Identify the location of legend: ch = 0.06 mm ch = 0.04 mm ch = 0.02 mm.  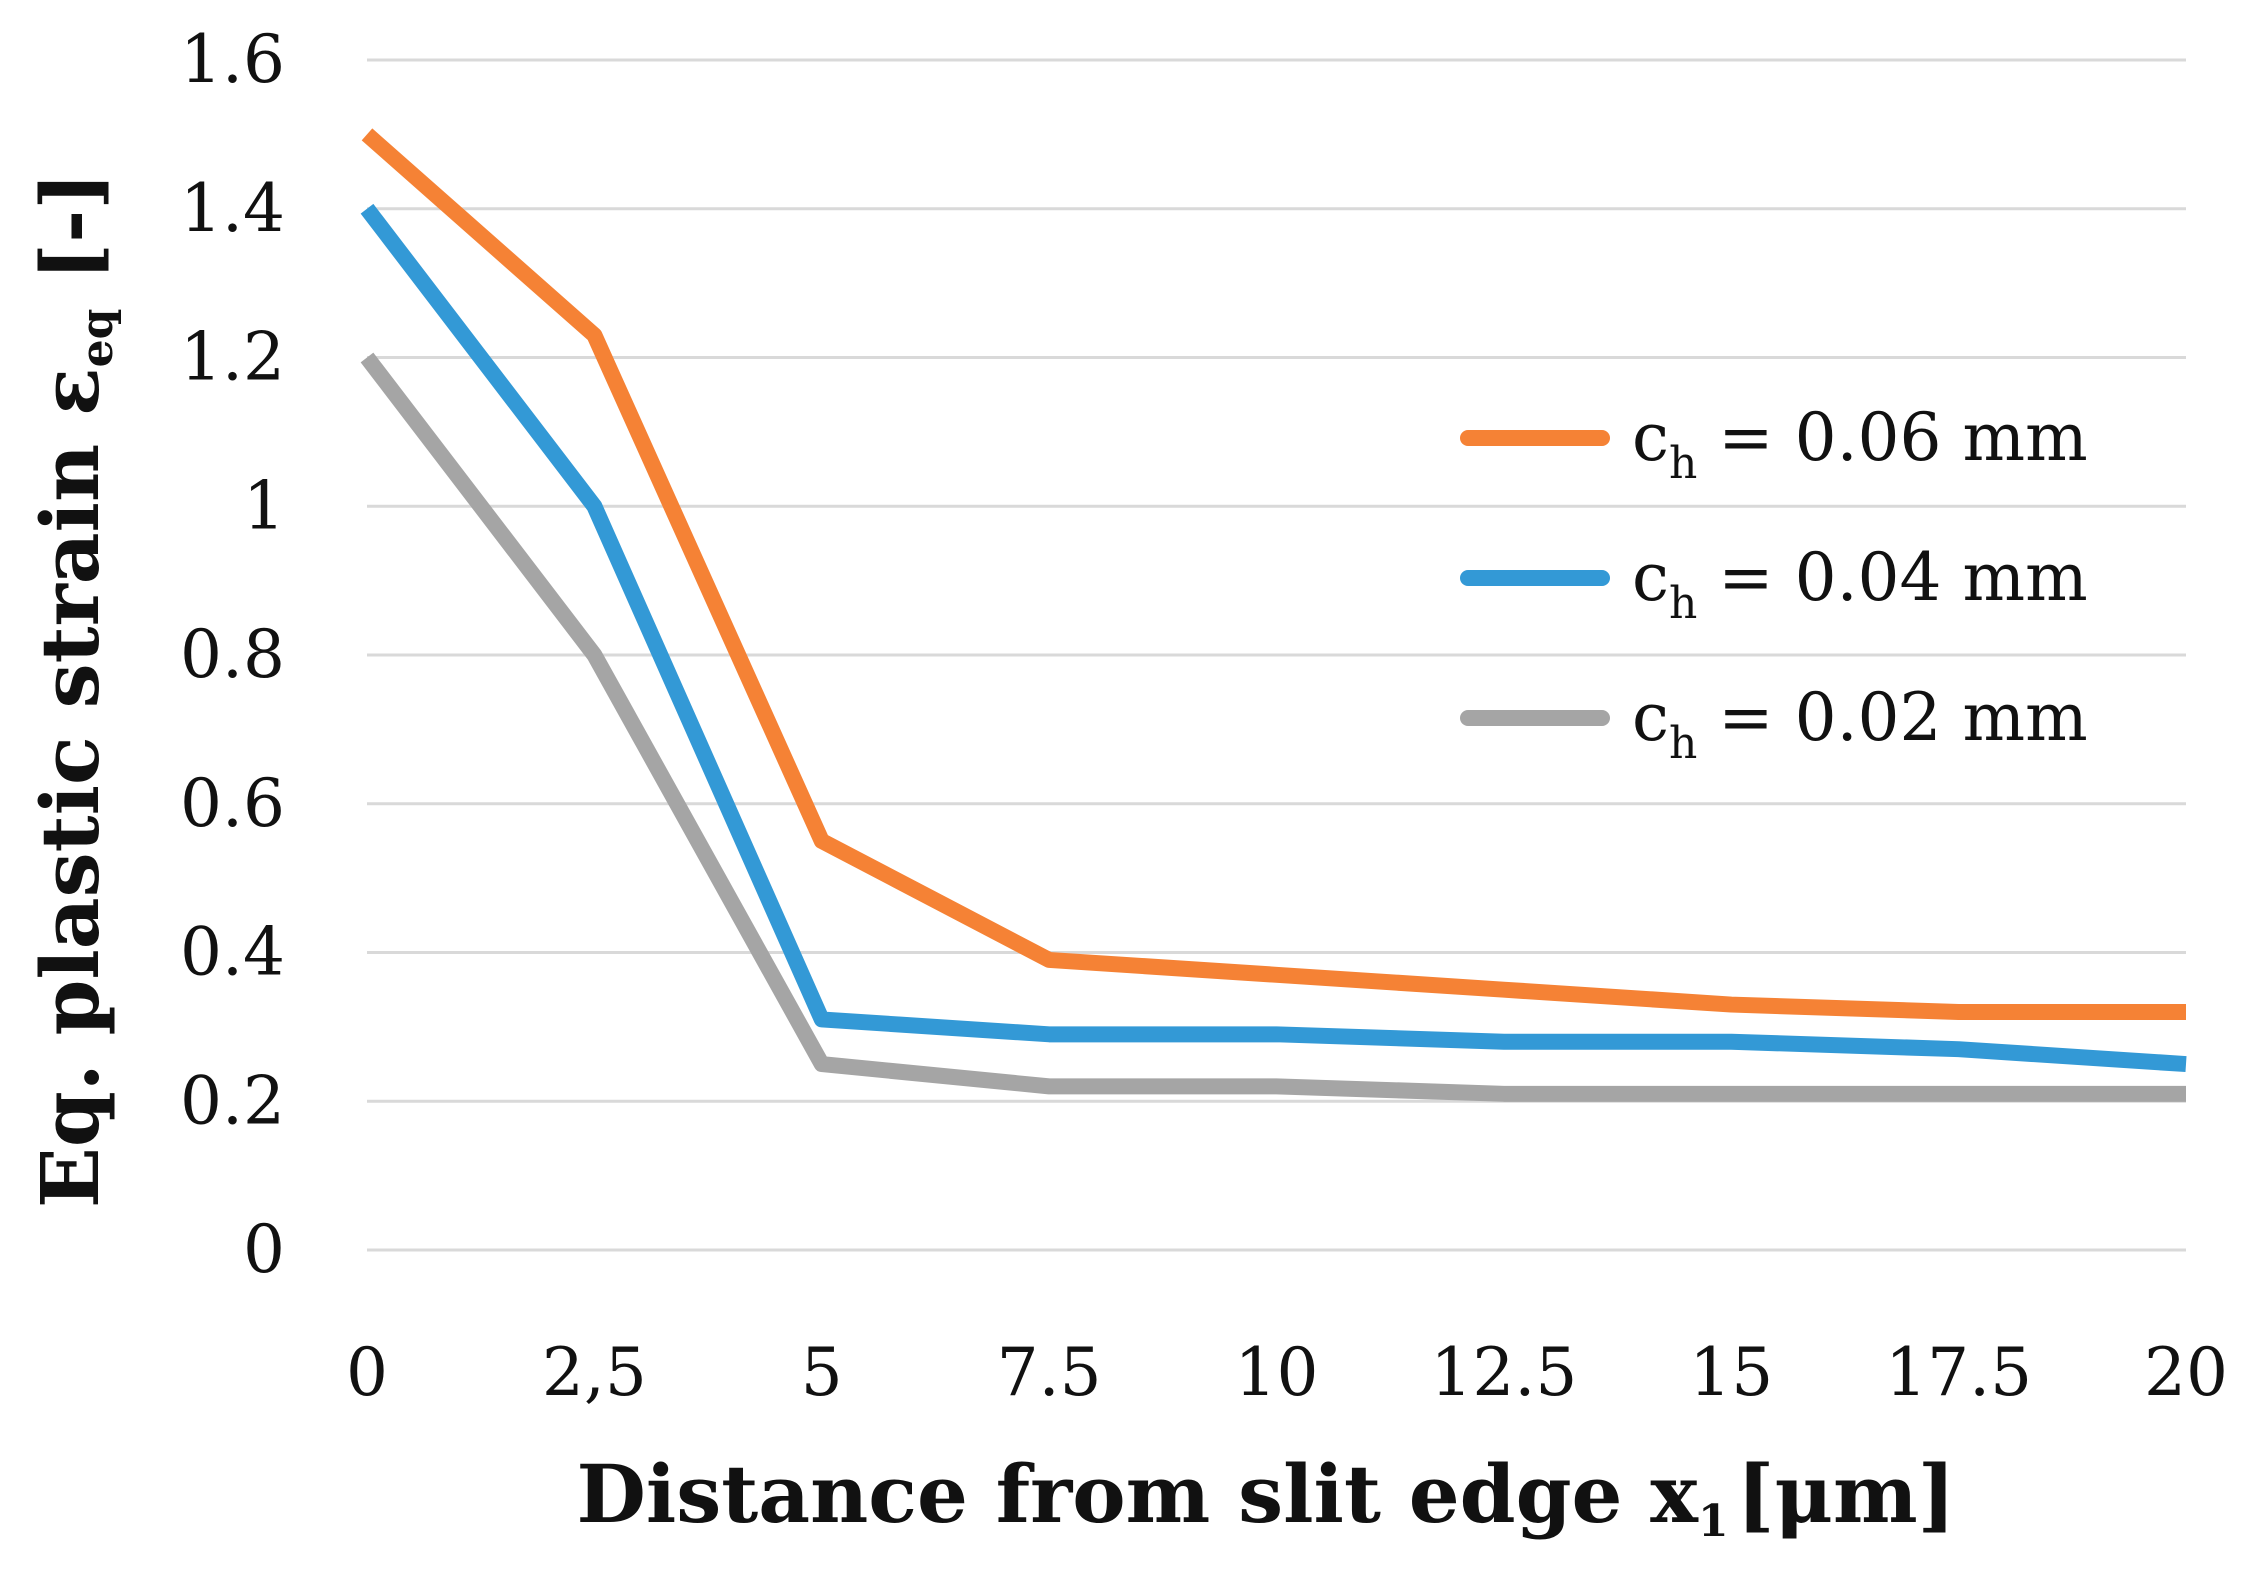
(1774, 584).